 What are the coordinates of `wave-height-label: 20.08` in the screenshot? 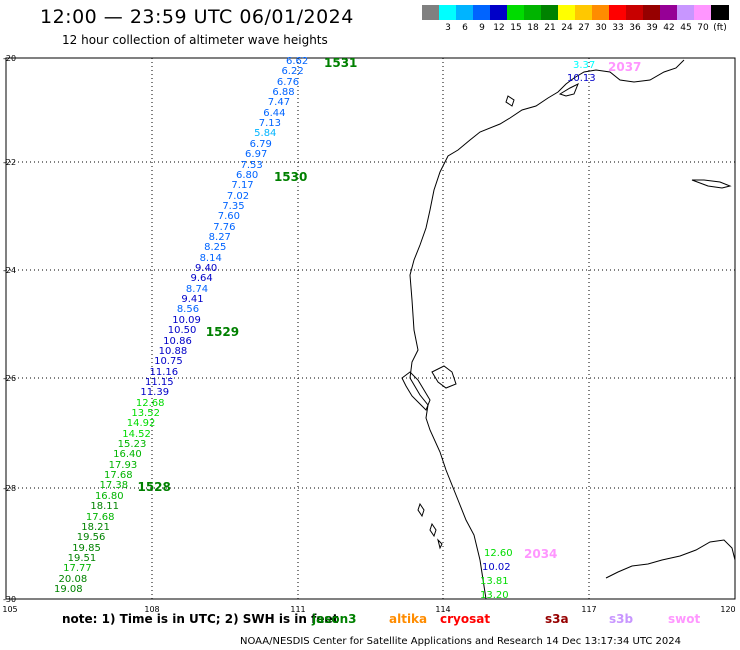 It's located at (73, 579).